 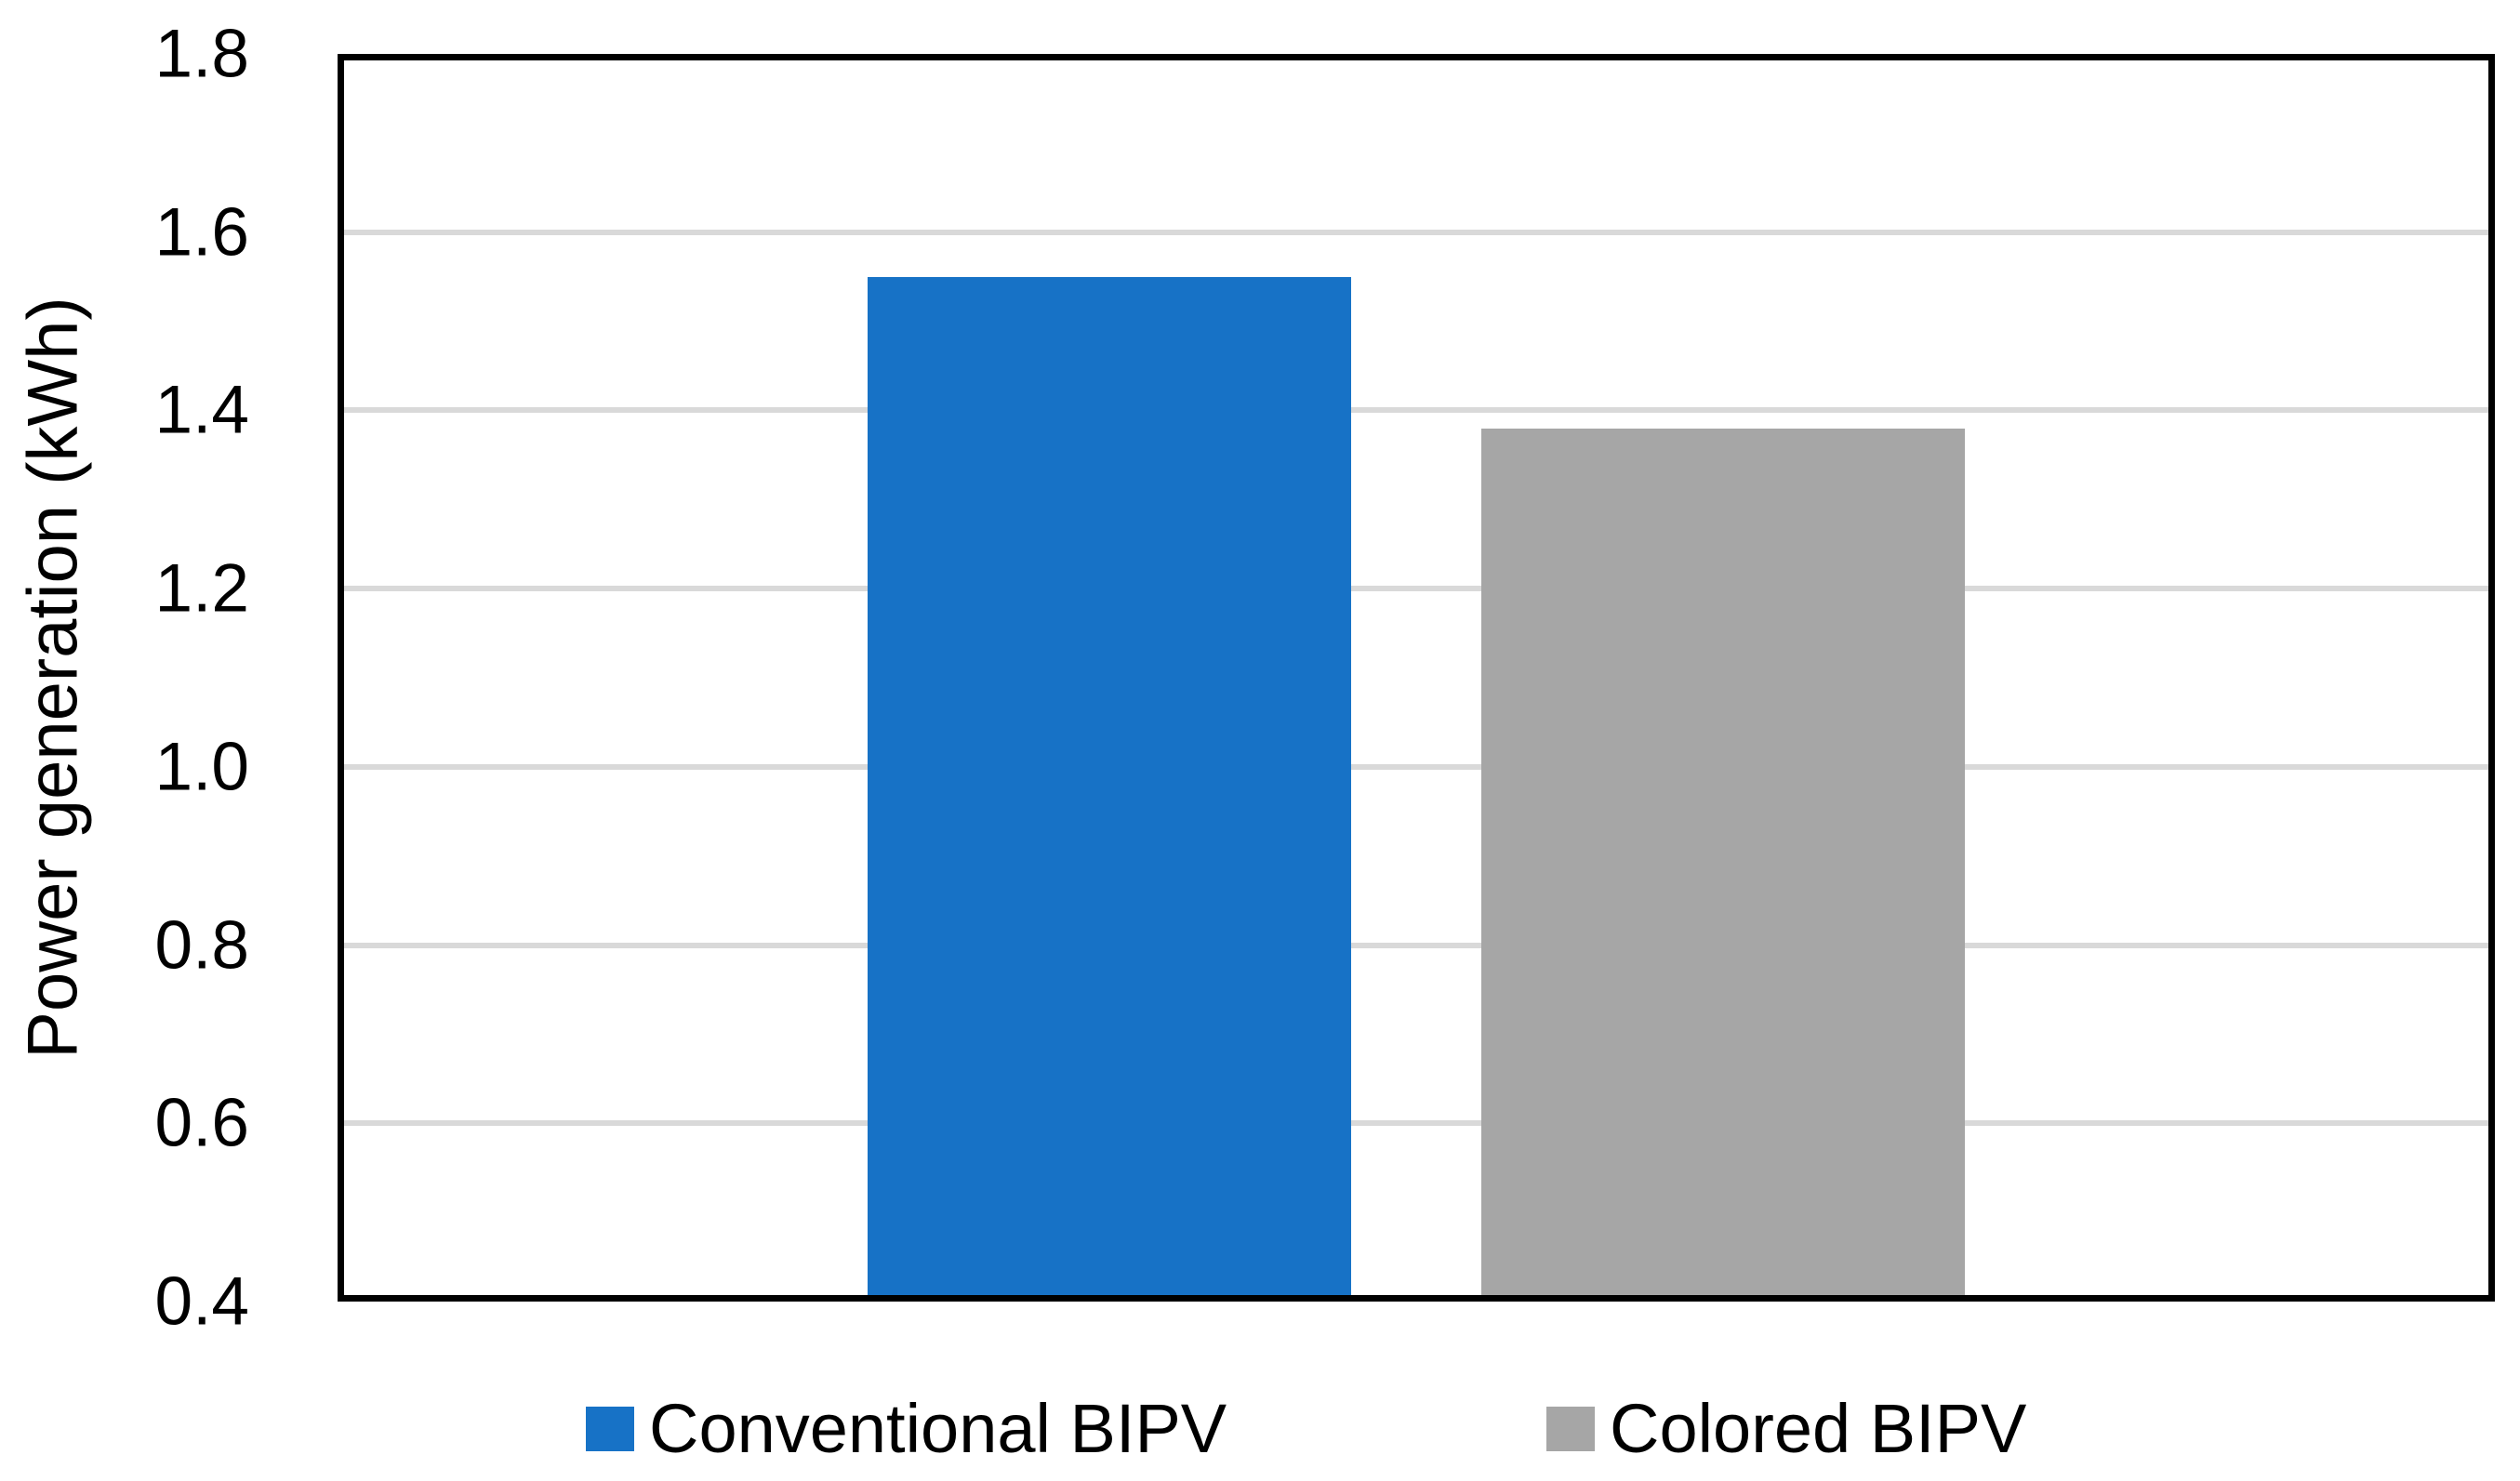 What do you see at coordinates (1260, 1429) in the screenshot?
I see `legend: Conventional BIPV Colored BIPV` at bounding box center [1260, 1429].